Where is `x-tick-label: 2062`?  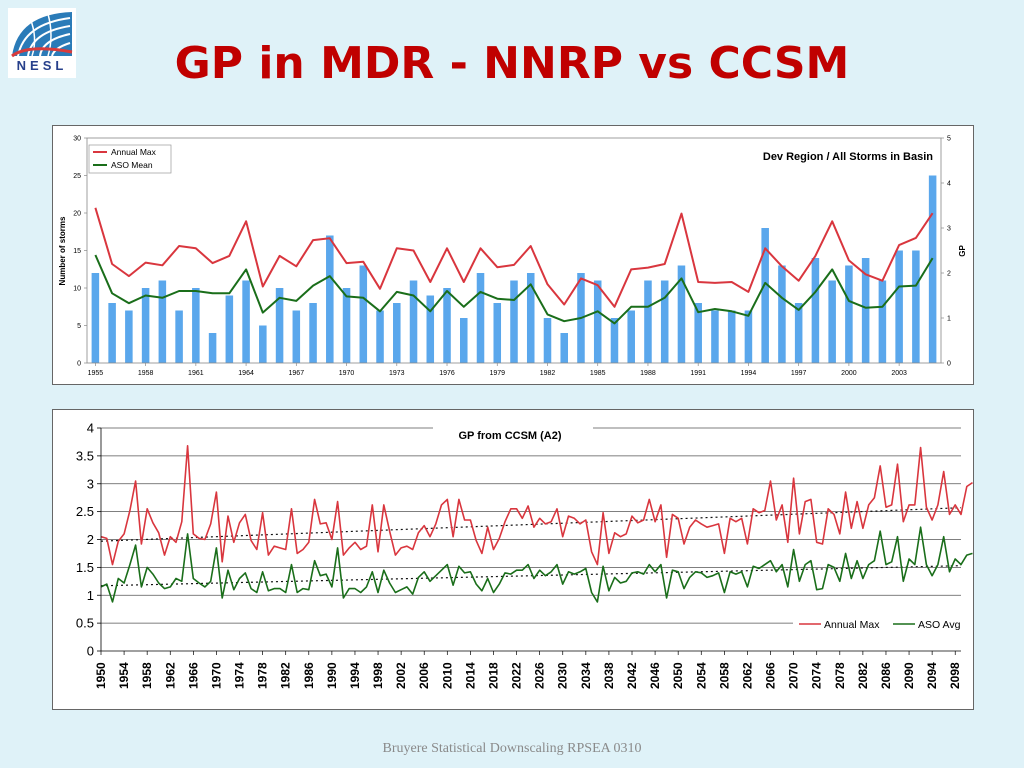
x-tick-label: 2062 is located at coordinates (747, 675).